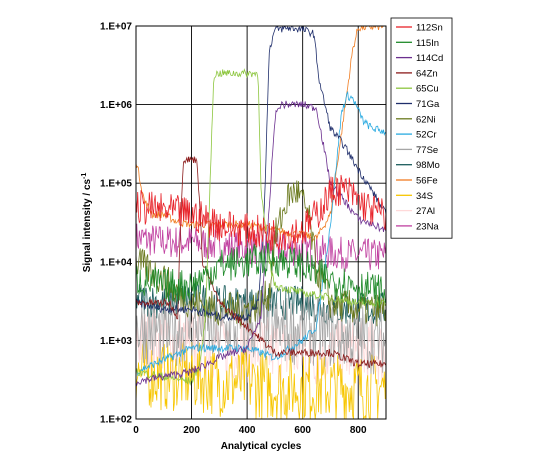 Image resolution: width=534 pixels, height=462 pixels. I want to click on y-tick-label: 1.E+06, so click(116, 105).